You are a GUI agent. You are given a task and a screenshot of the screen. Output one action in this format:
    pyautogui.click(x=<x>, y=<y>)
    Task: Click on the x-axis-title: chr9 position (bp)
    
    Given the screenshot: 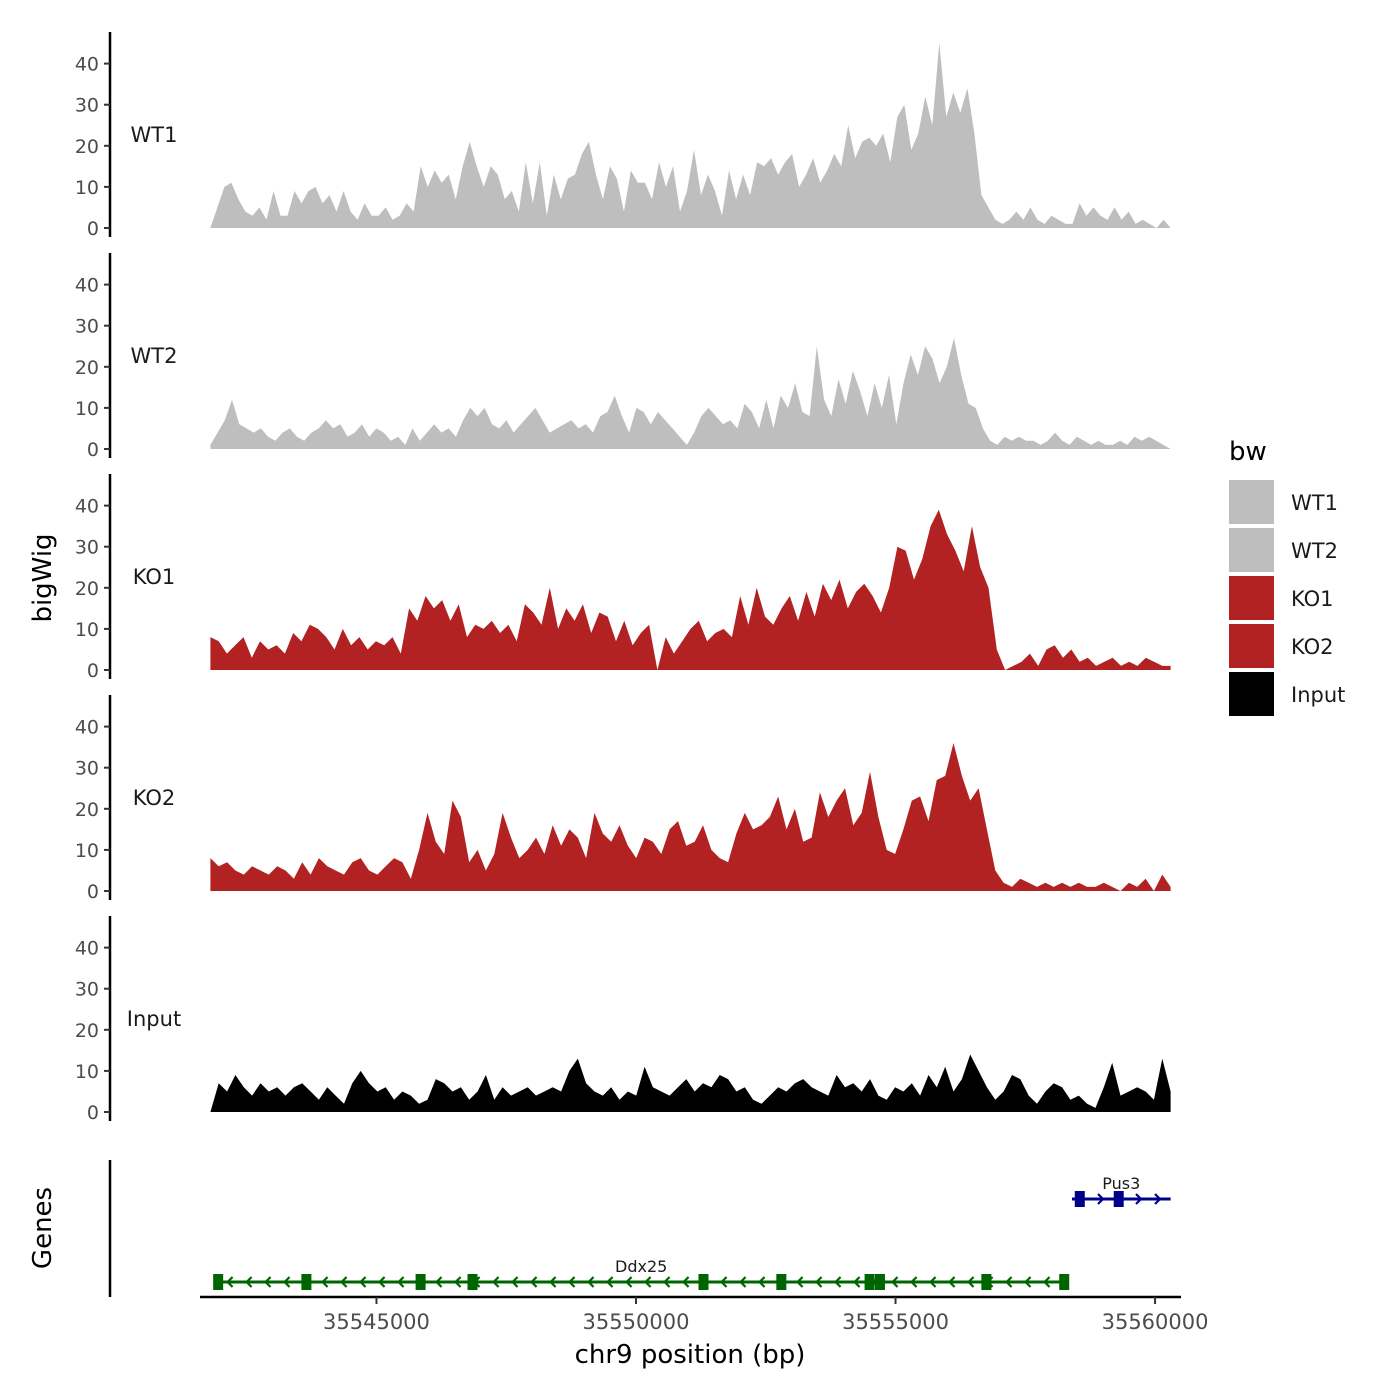 What is the action you would take?
    pyautogui.click(x=690, y=1355)
    